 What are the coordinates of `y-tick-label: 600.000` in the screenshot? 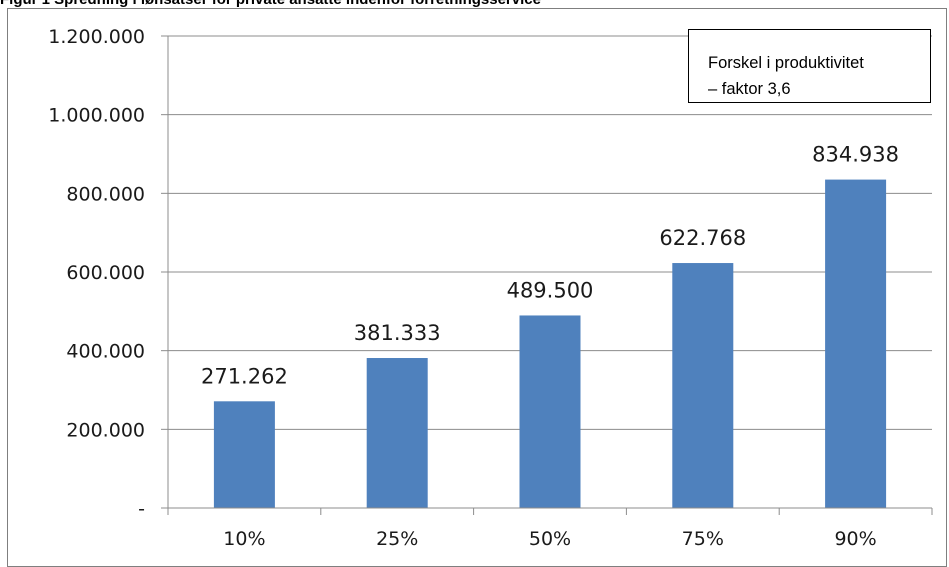 It's located at (105, 273).